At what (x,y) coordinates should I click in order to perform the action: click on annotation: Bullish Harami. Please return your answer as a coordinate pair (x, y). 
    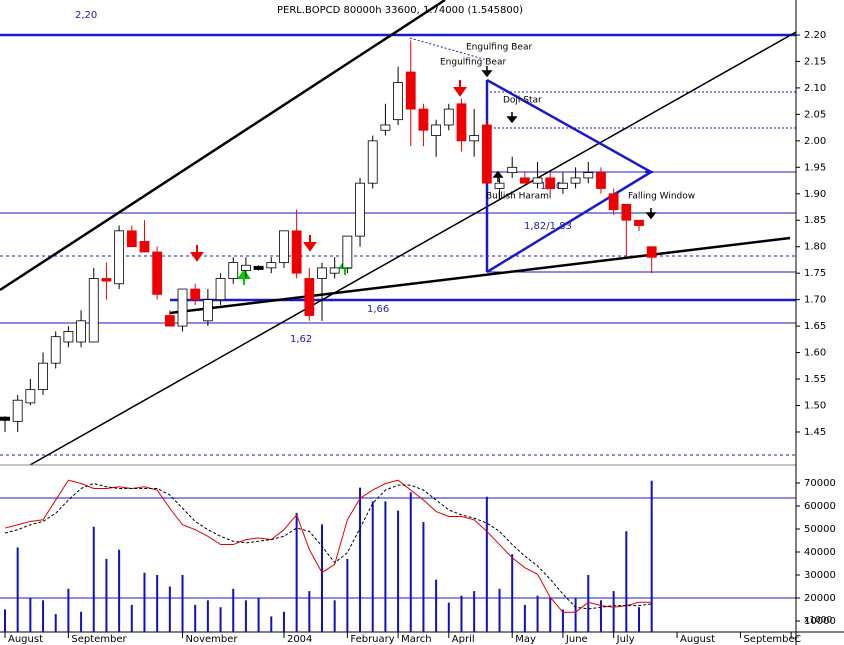
    Looking at the image, I should click on (518, 197).